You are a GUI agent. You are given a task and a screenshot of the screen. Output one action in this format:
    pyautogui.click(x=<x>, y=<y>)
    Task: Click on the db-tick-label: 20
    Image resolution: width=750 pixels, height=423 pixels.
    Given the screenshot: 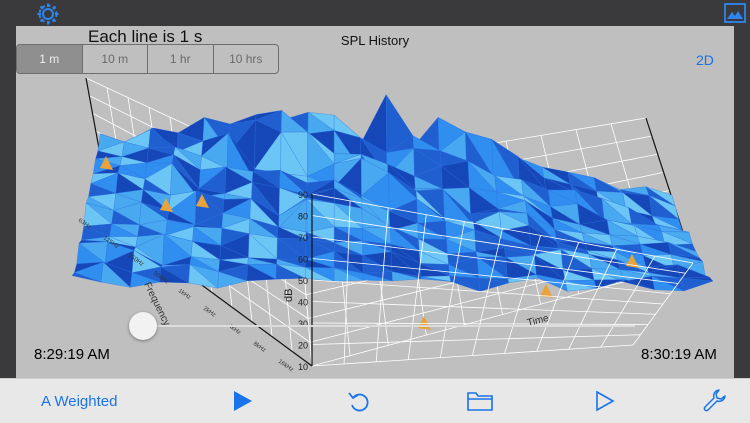 What is the action you would take?
    pyautogui.click(x=303, y=346)
    